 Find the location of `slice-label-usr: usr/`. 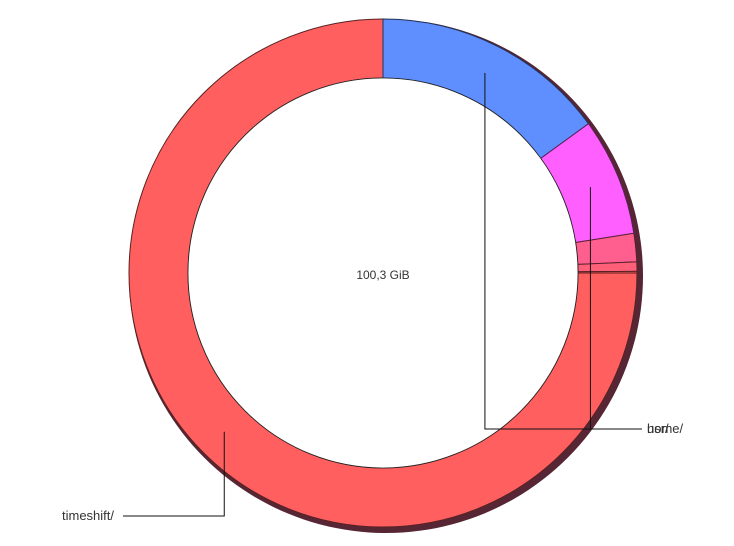

slice-label-usr: usr/ is located at coordinates (658, 428).